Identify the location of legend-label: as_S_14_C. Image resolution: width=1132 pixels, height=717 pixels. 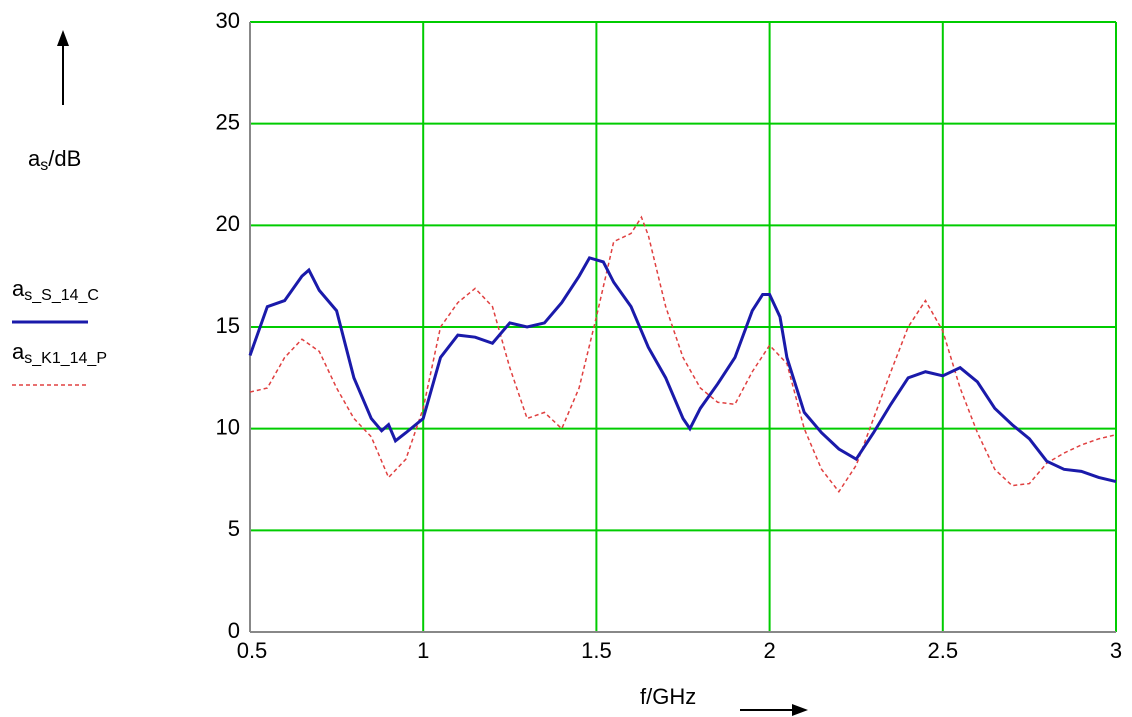
(55, 290).